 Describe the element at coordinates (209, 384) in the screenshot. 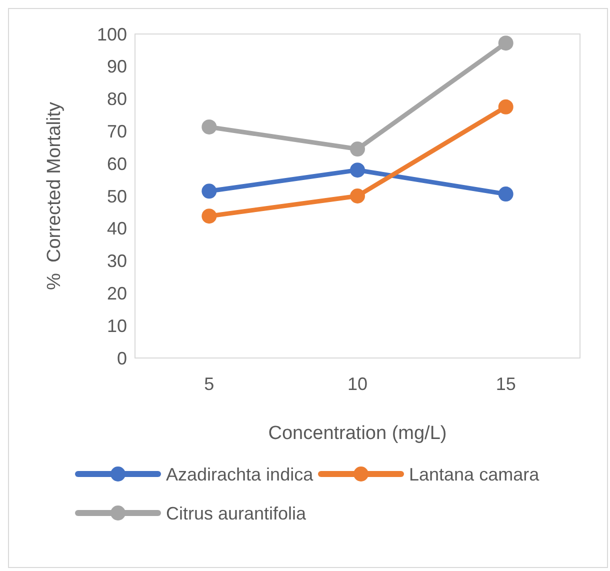

I see `x-tick-label: 5` at that location.